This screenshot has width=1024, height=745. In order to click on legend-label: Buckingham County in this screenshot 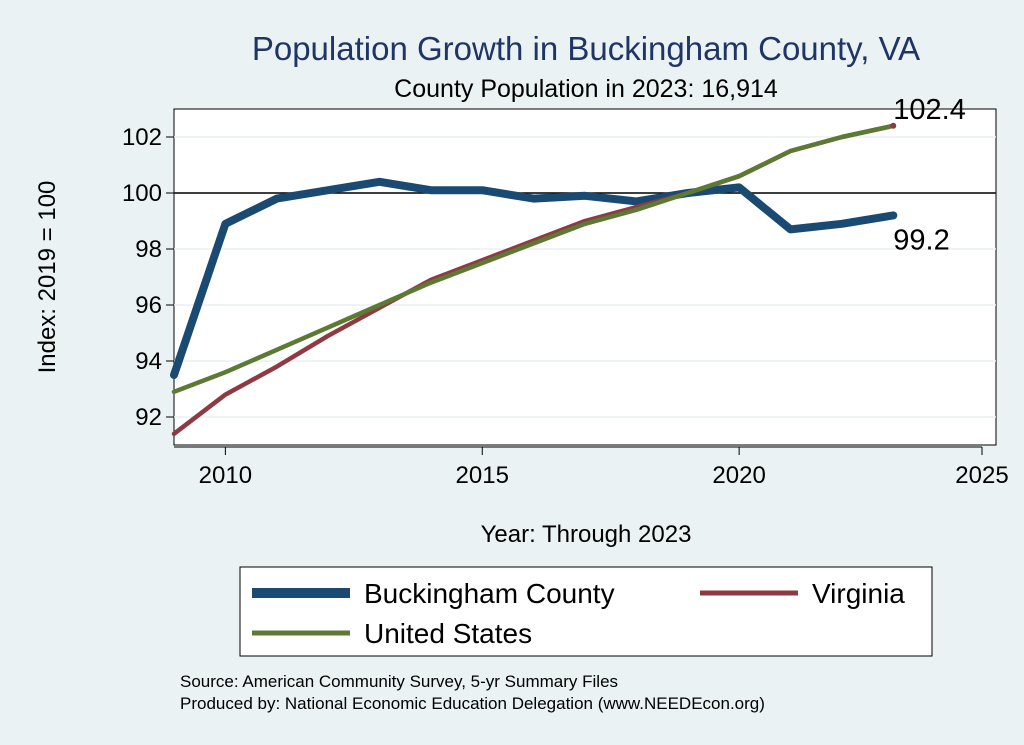, I will do `click(489, 593)`.